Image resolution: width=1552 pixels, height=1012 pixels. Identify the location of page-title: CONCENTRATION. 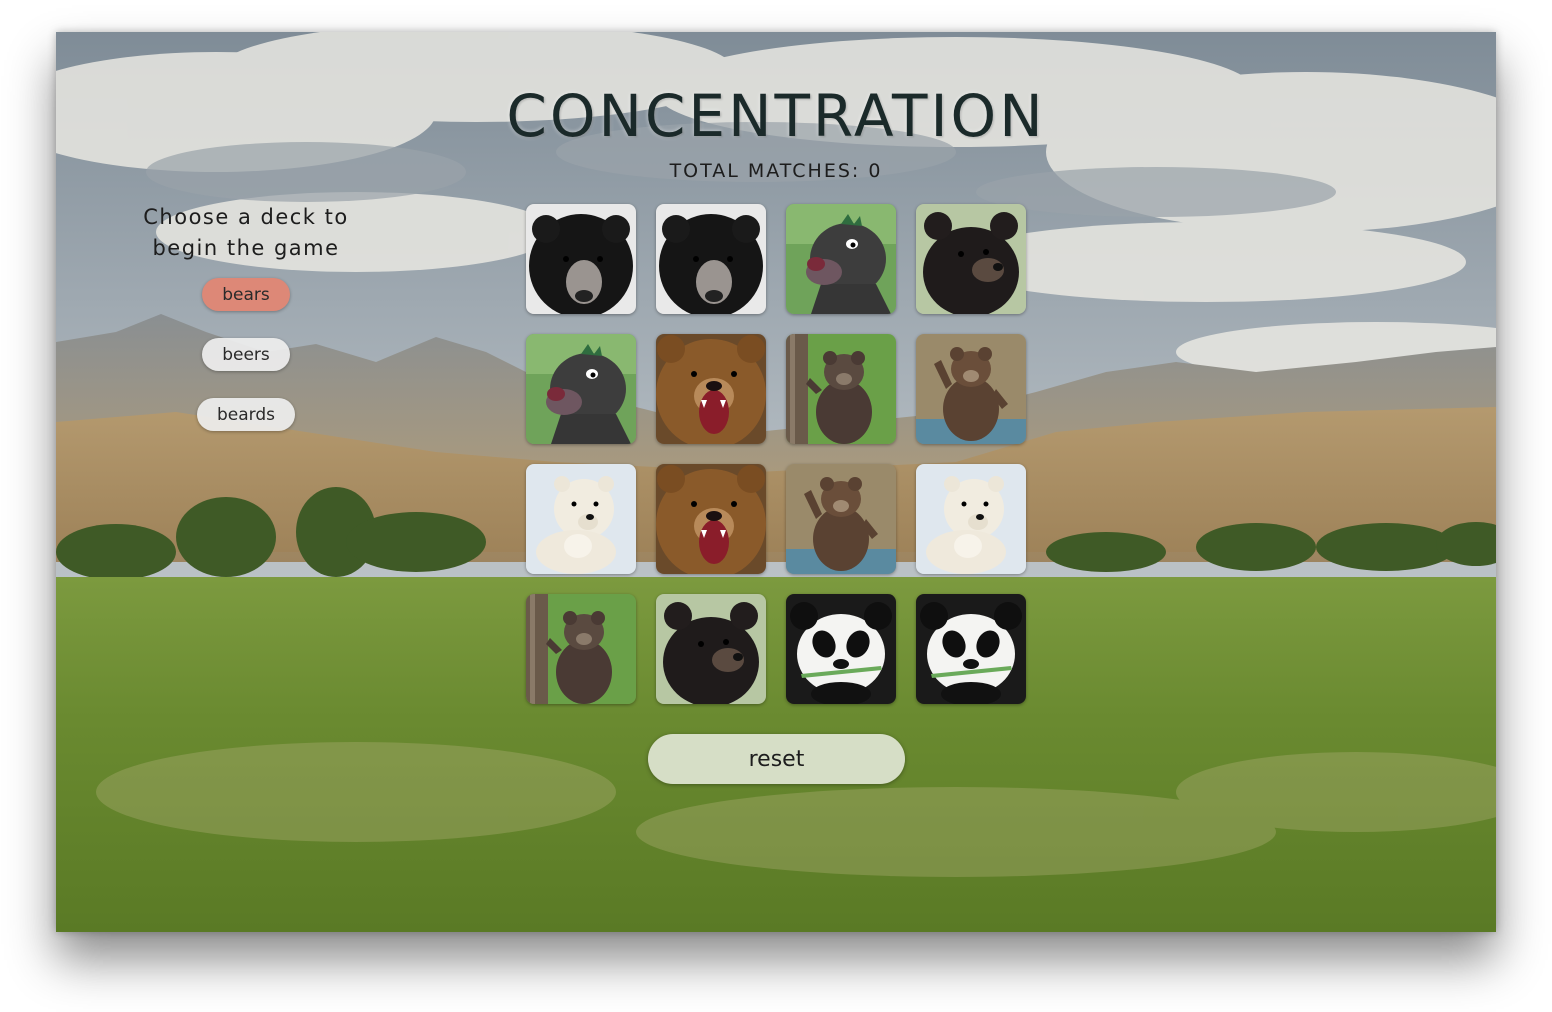
(776, 116).